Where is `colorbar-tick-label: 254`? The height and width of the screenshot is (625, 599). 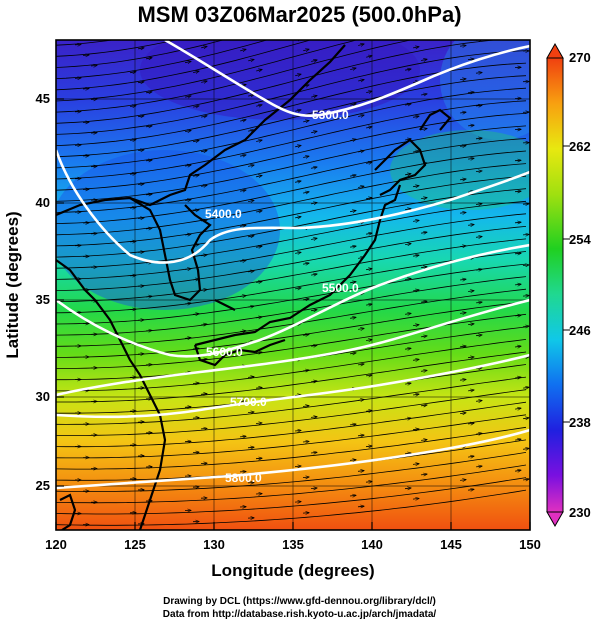 colorbar-tick-label: 254 is located at coordinates (580, 239).